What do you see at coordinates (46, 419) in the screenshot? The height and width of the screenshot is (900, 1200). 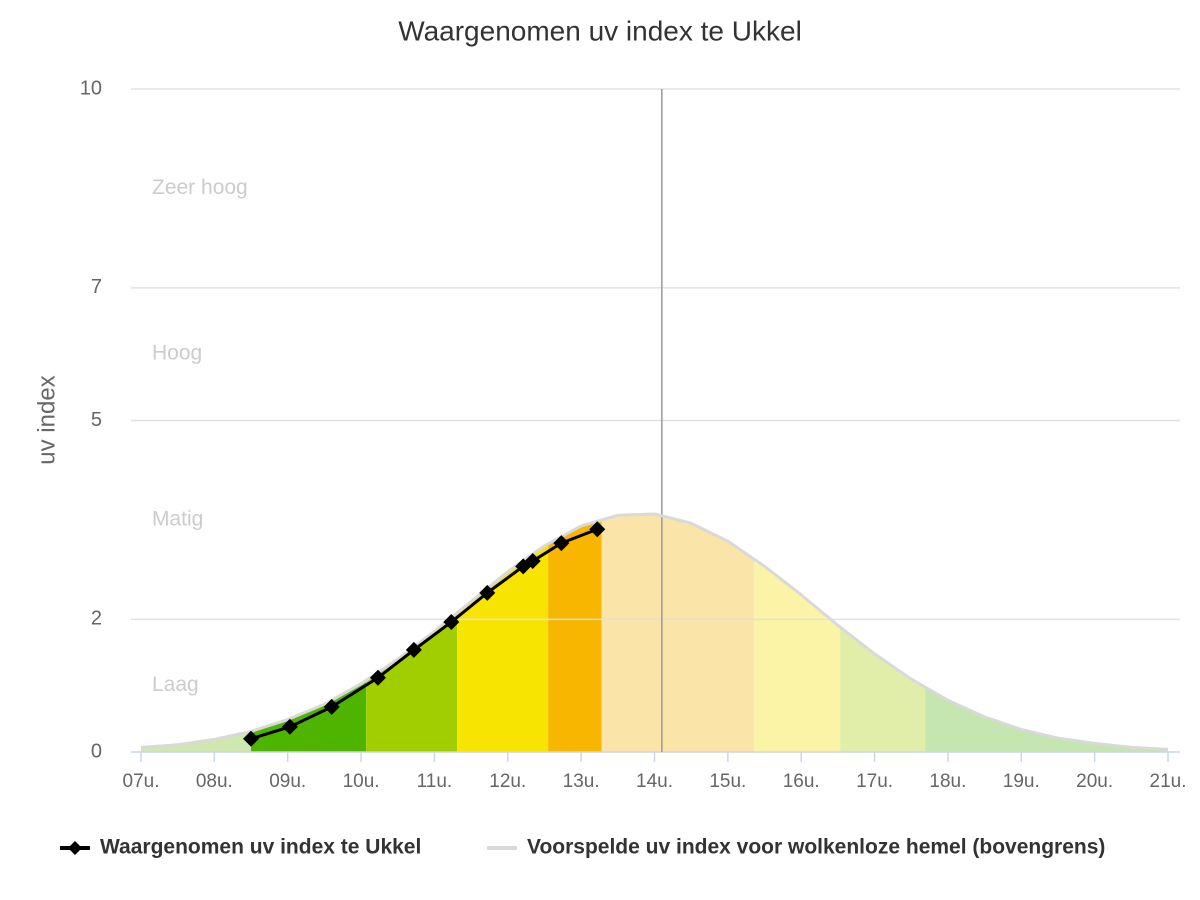 I see `y-axis-label: uv index` at bounding box center [46, 419].